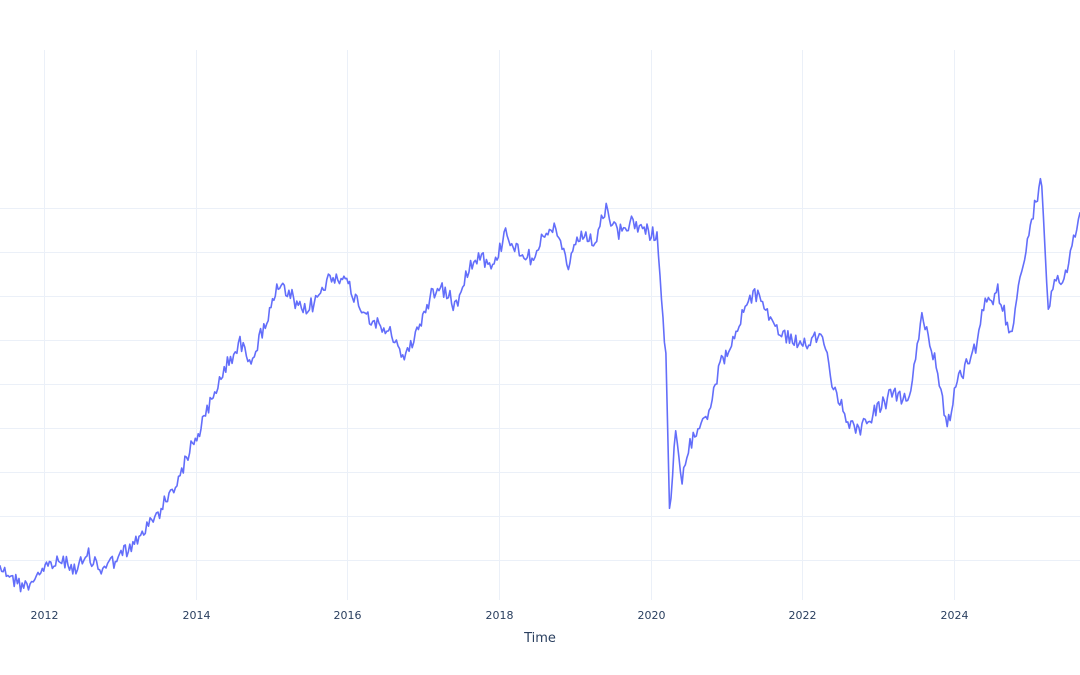  I want to click on x-tick-label: 2022, so click(803, 615).